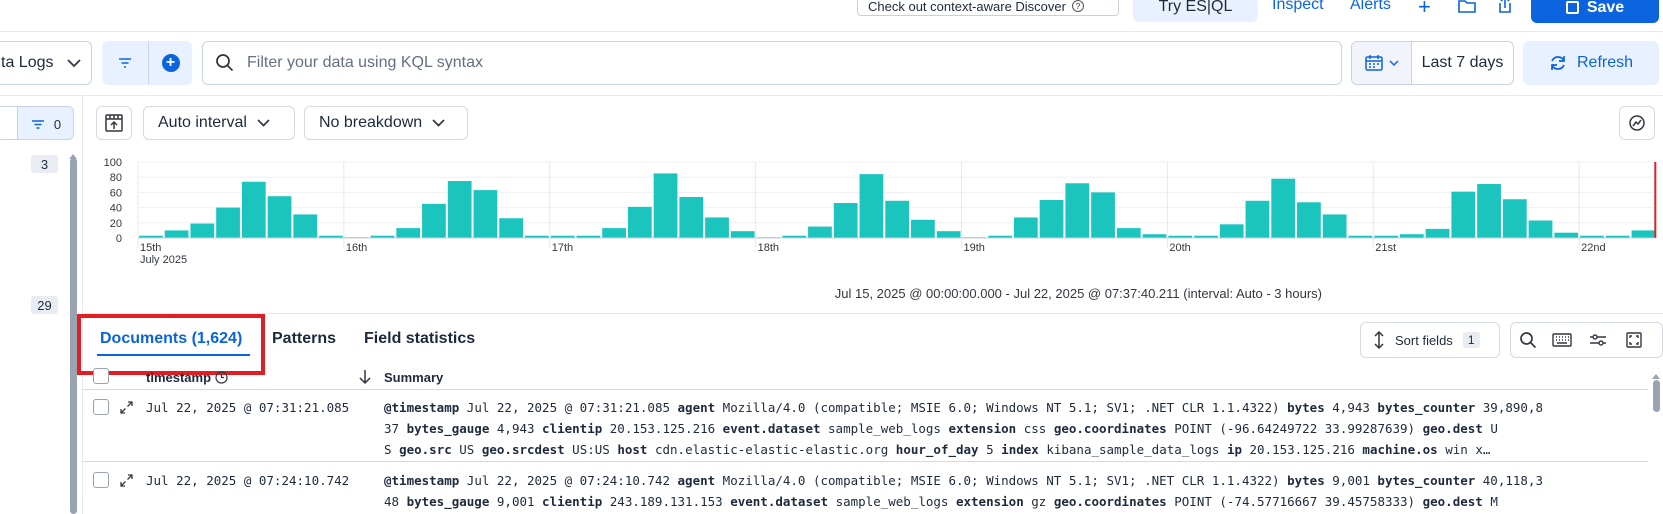  What do you see at coordinates (1462, 62) in the screenshot?
I see `date-range-label: Last 7 days` at bounding box center [1462, 62].